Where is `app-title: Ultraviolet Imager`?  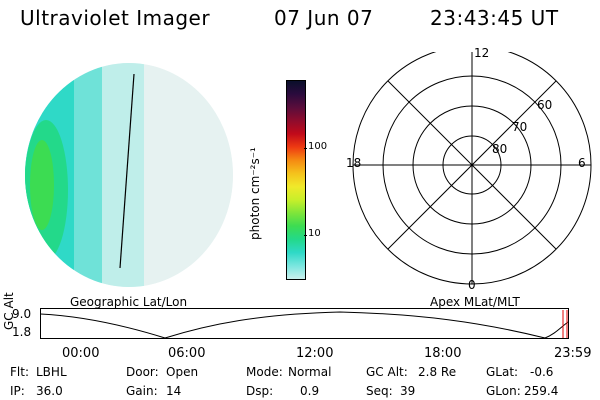
app-title: Ultraviolet Imager is located at coordinates (115, 18).